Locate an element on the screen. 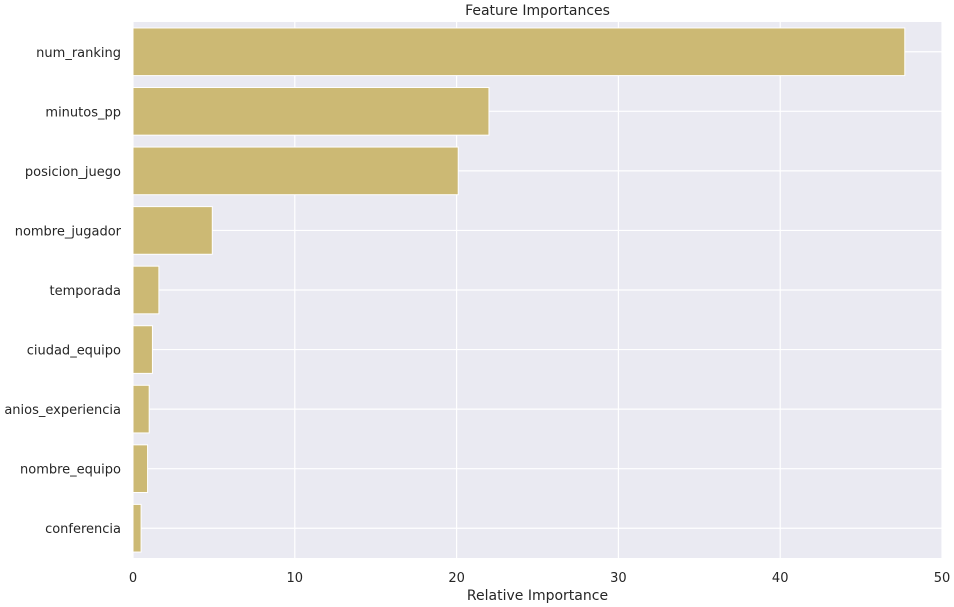 The height and width of the screenshot is (607, 954). bar-anios-experiencia is located at coordinates (141, 409).